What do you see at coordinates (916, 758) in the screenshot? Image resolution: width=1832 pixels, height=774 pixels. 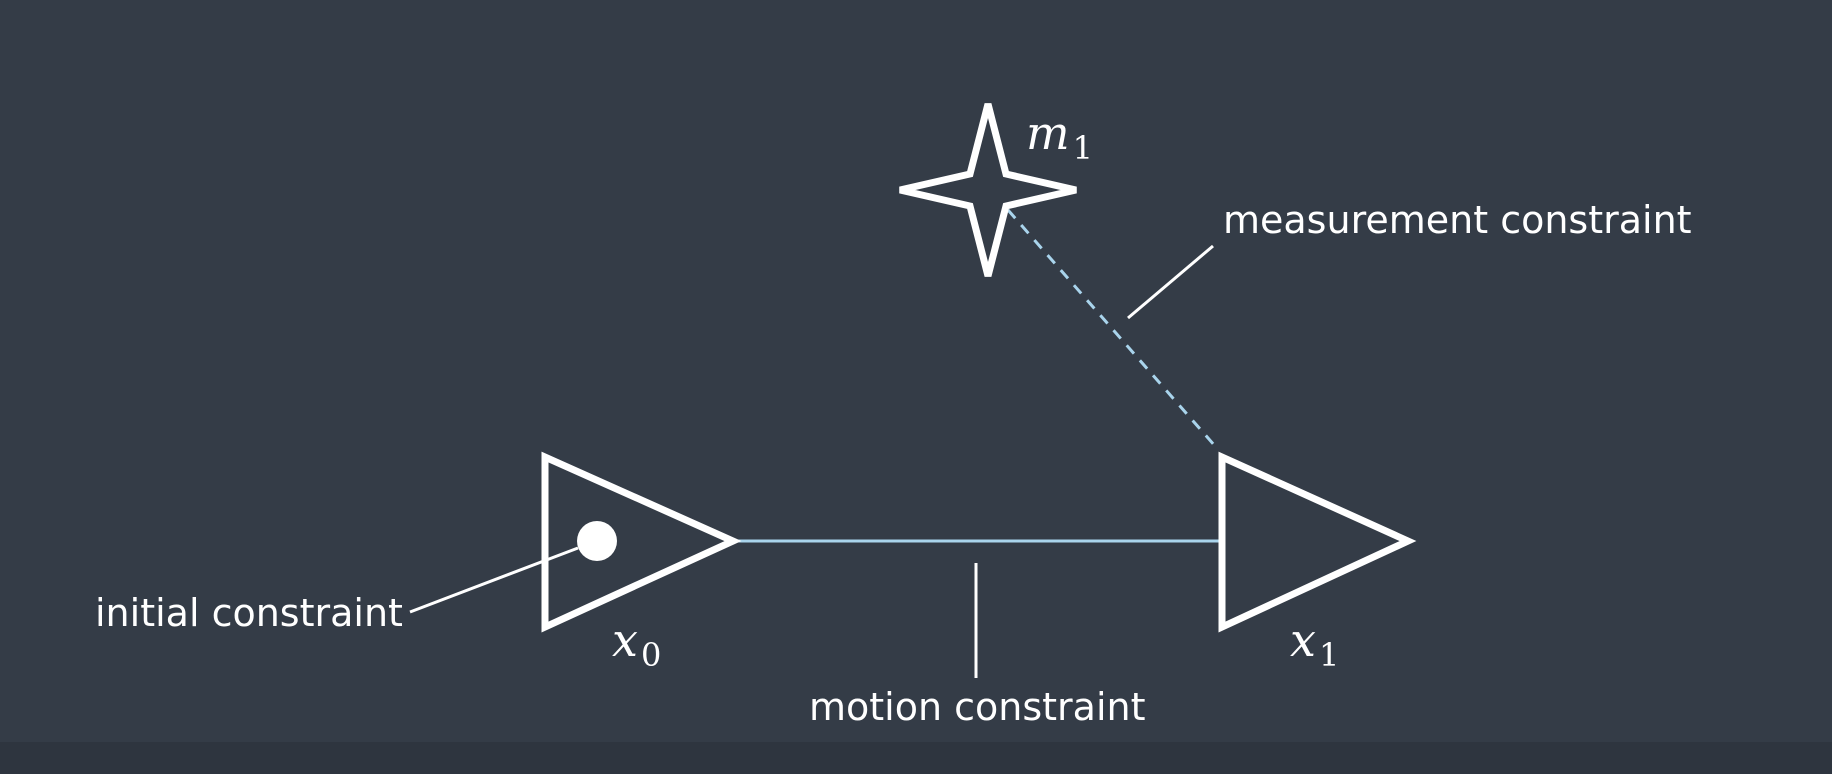 I see `bottom-band` at bounding box center [916, 758].